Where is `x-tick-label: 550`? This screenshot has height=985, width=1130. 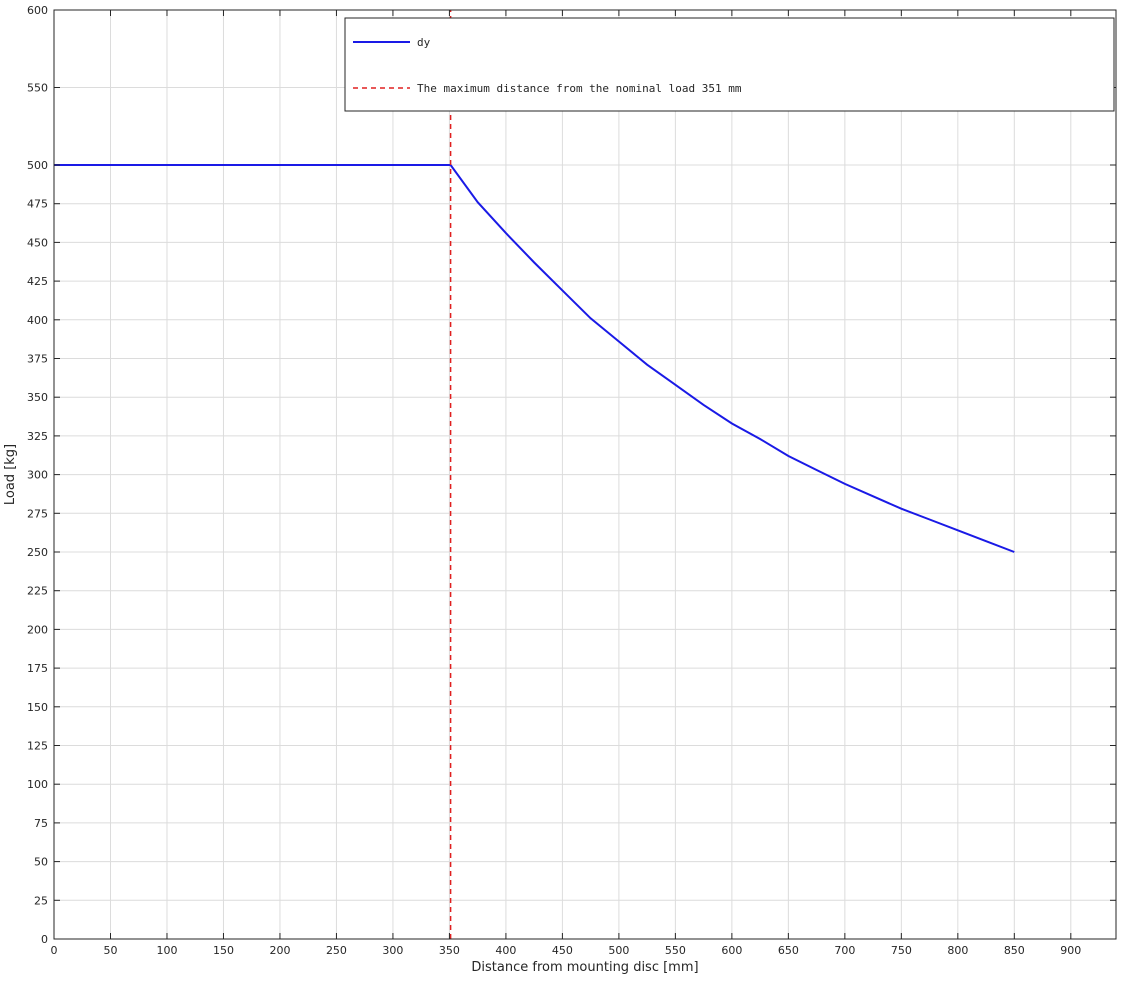
x-tick-label: 550 is located at coordinates (675, 950).